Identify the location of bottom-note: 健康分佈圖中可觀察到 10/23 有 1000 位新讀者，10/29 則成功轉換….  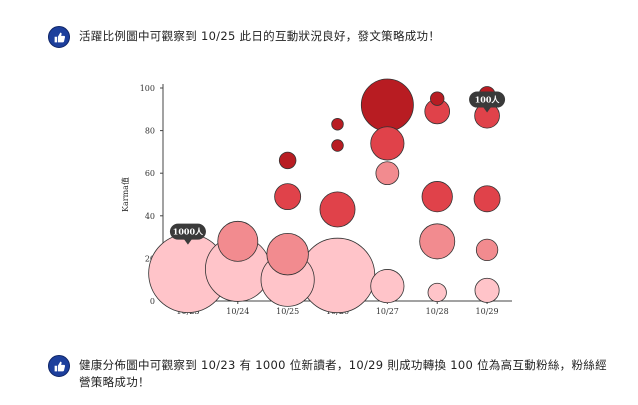
(328, 373).